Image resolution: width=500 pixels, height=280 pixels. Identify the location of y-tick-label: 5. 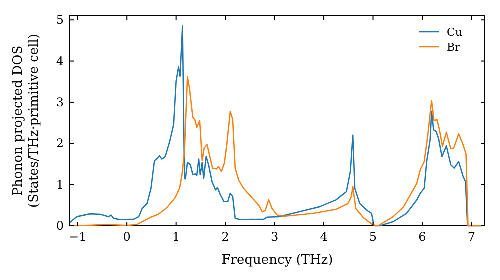
(60, 20).